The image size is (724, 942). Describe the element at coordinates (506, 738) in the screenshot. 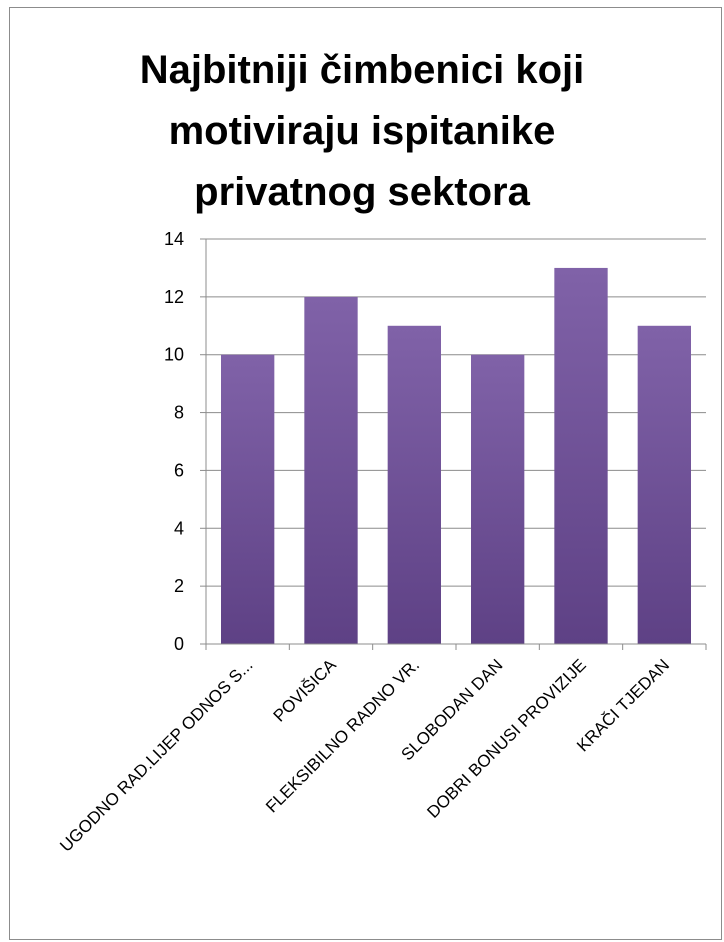

I see `x-tick-label: DOBRI BONUSI PROVIZIJE` at that location.